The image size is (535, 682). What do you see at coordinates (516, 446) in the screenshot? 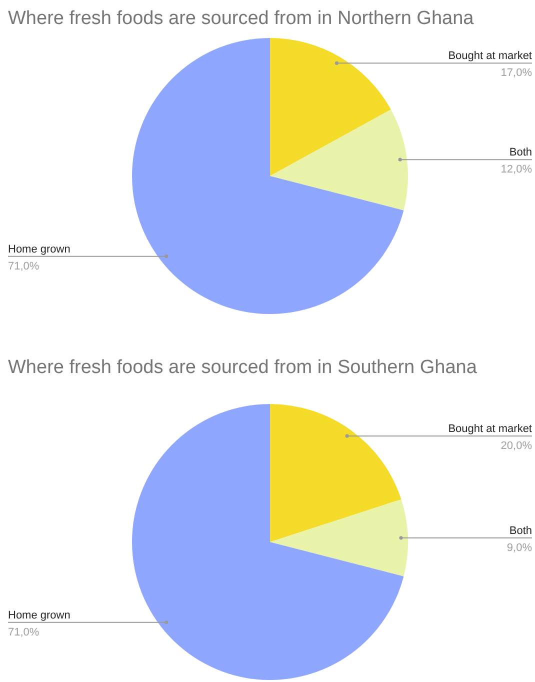
I see `data-label: 20,0%` at bounding box center [516, 446].